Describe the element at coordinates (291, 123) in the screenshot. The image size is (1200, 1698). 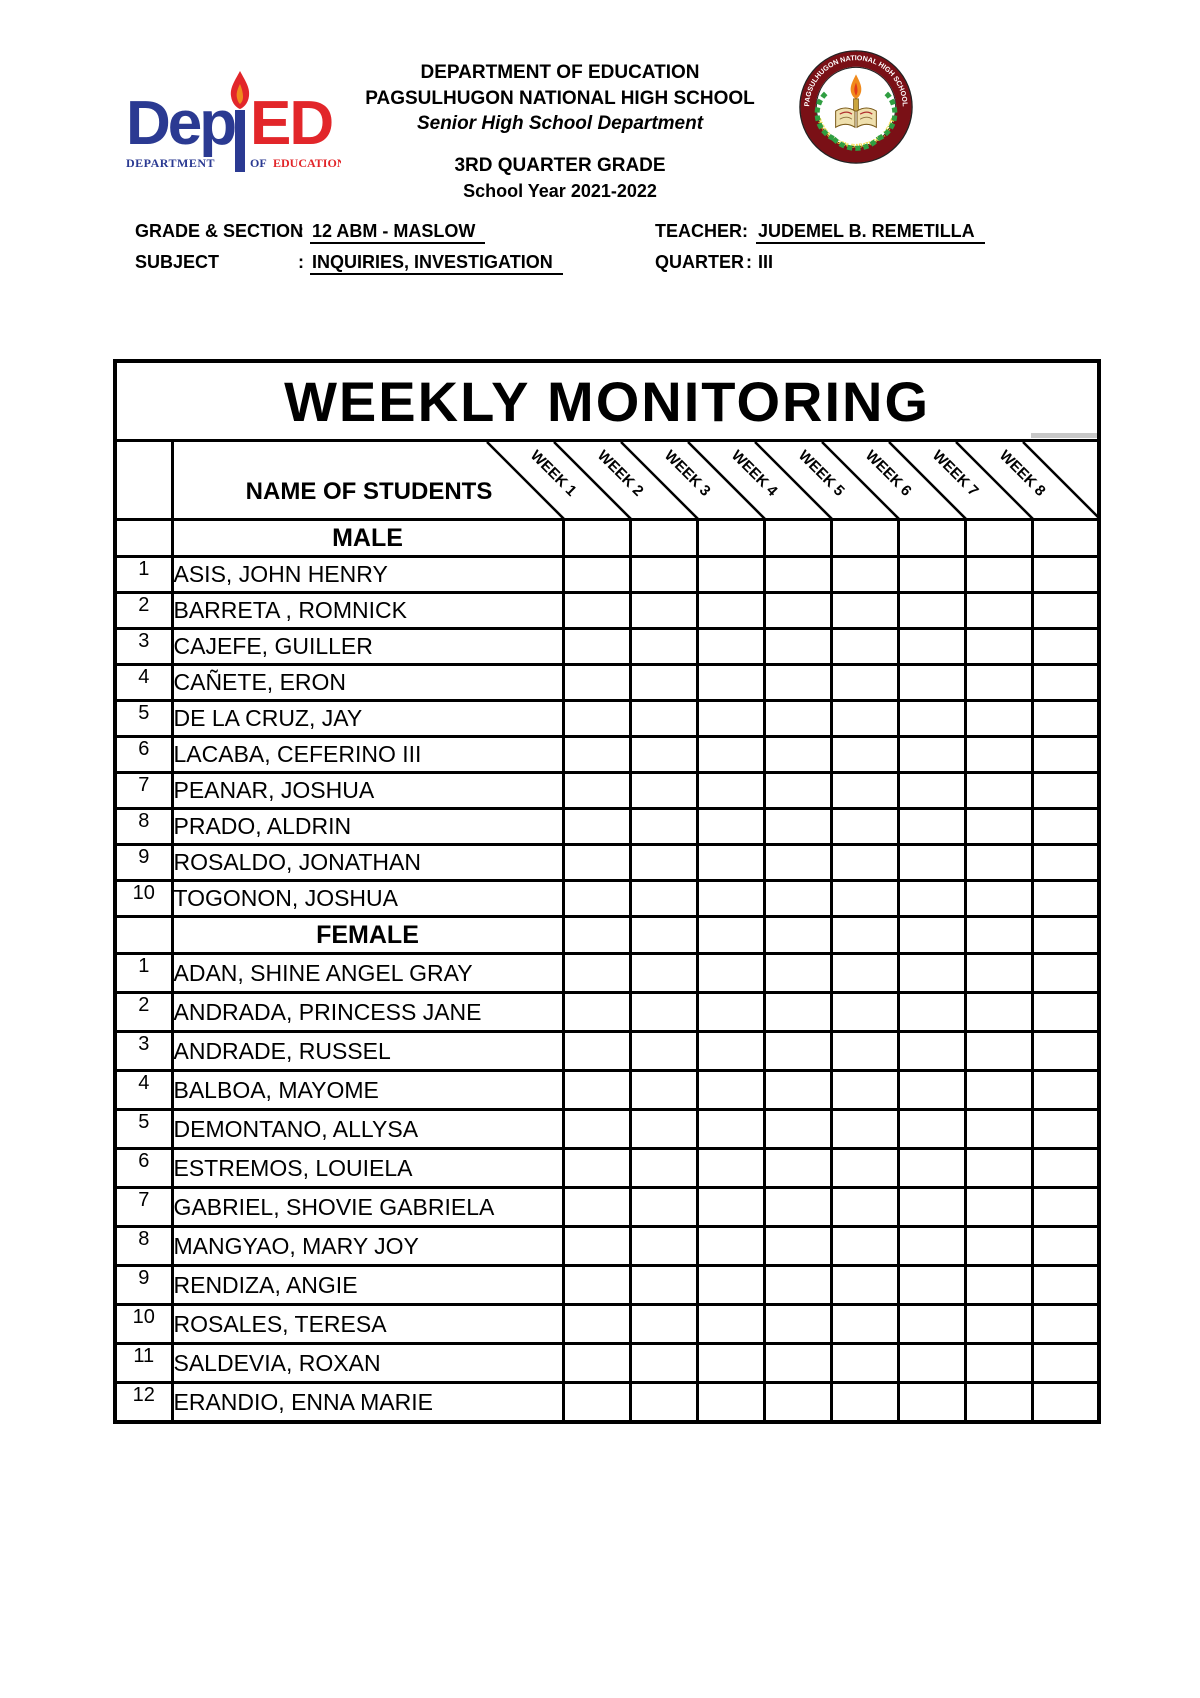
I see `deped-logo-text-right: ED` at that location.